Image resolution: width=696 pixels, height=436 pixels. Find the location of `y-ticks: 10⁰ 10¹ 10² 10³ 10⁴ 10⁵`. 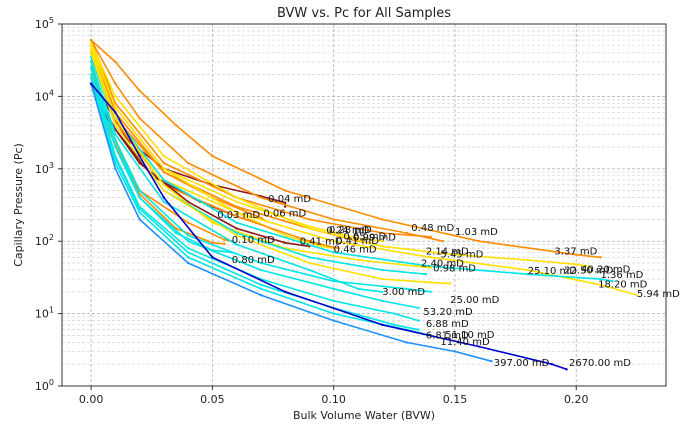

y-ticks: 10⁰ 10¹ 10² 10³ 10⁴ 10⁵ is located at coordinates (48, 204).